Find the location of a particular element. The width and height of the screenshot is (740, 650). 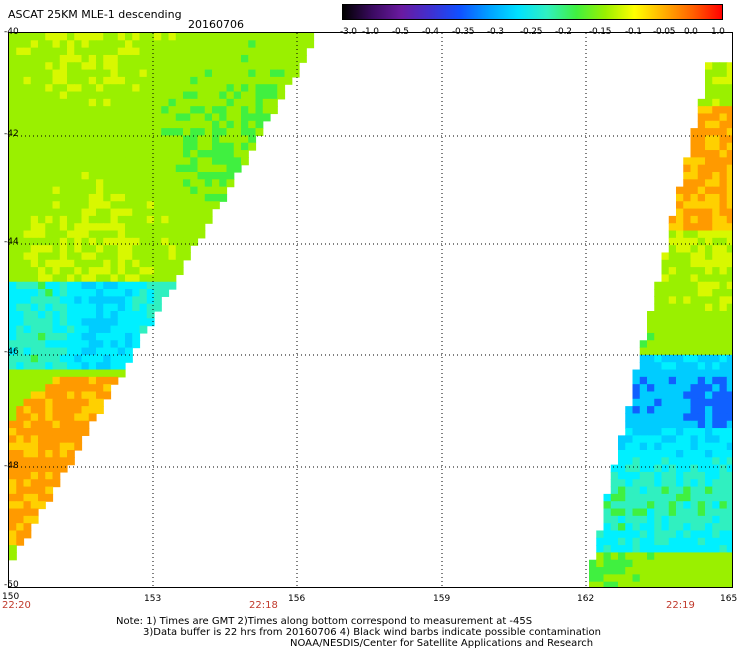

swath-time-label: 22:19 is located at coordinates (680, 605).